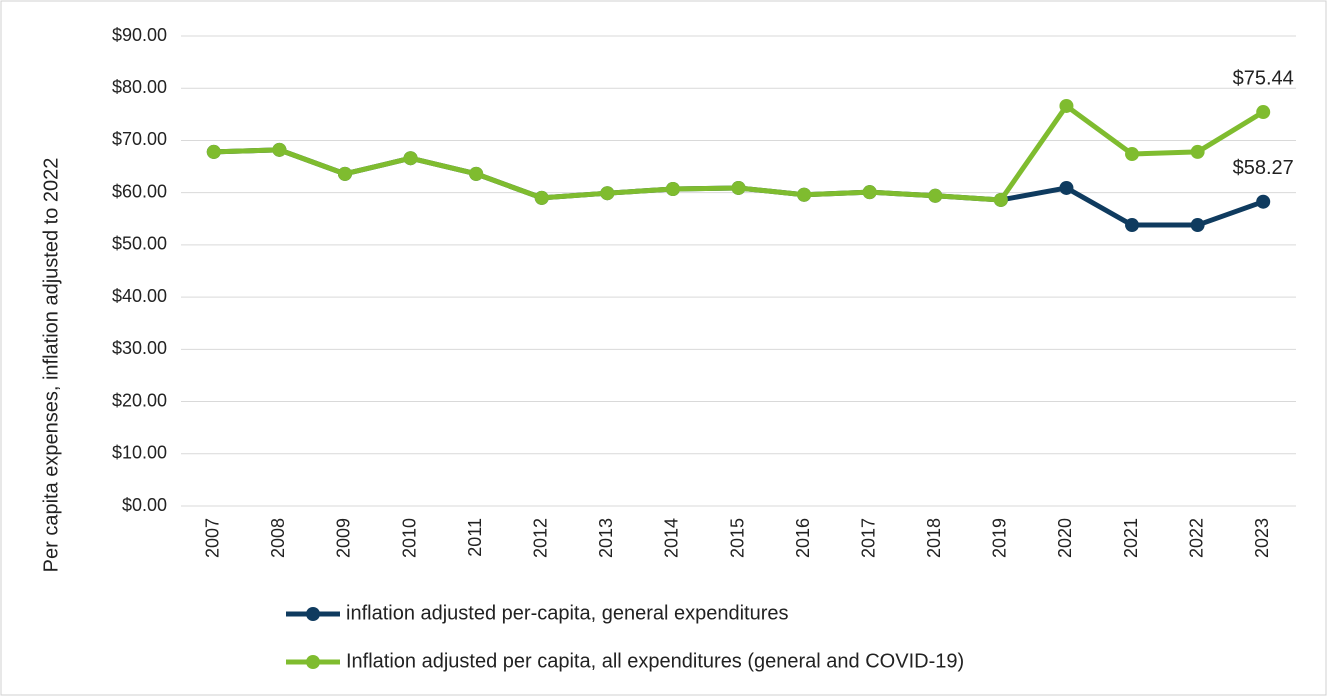  What do you see at coordinates (344, 538) in the screenshot?
I see `x-tick-label: 2009` at bounding box center [344, 538].